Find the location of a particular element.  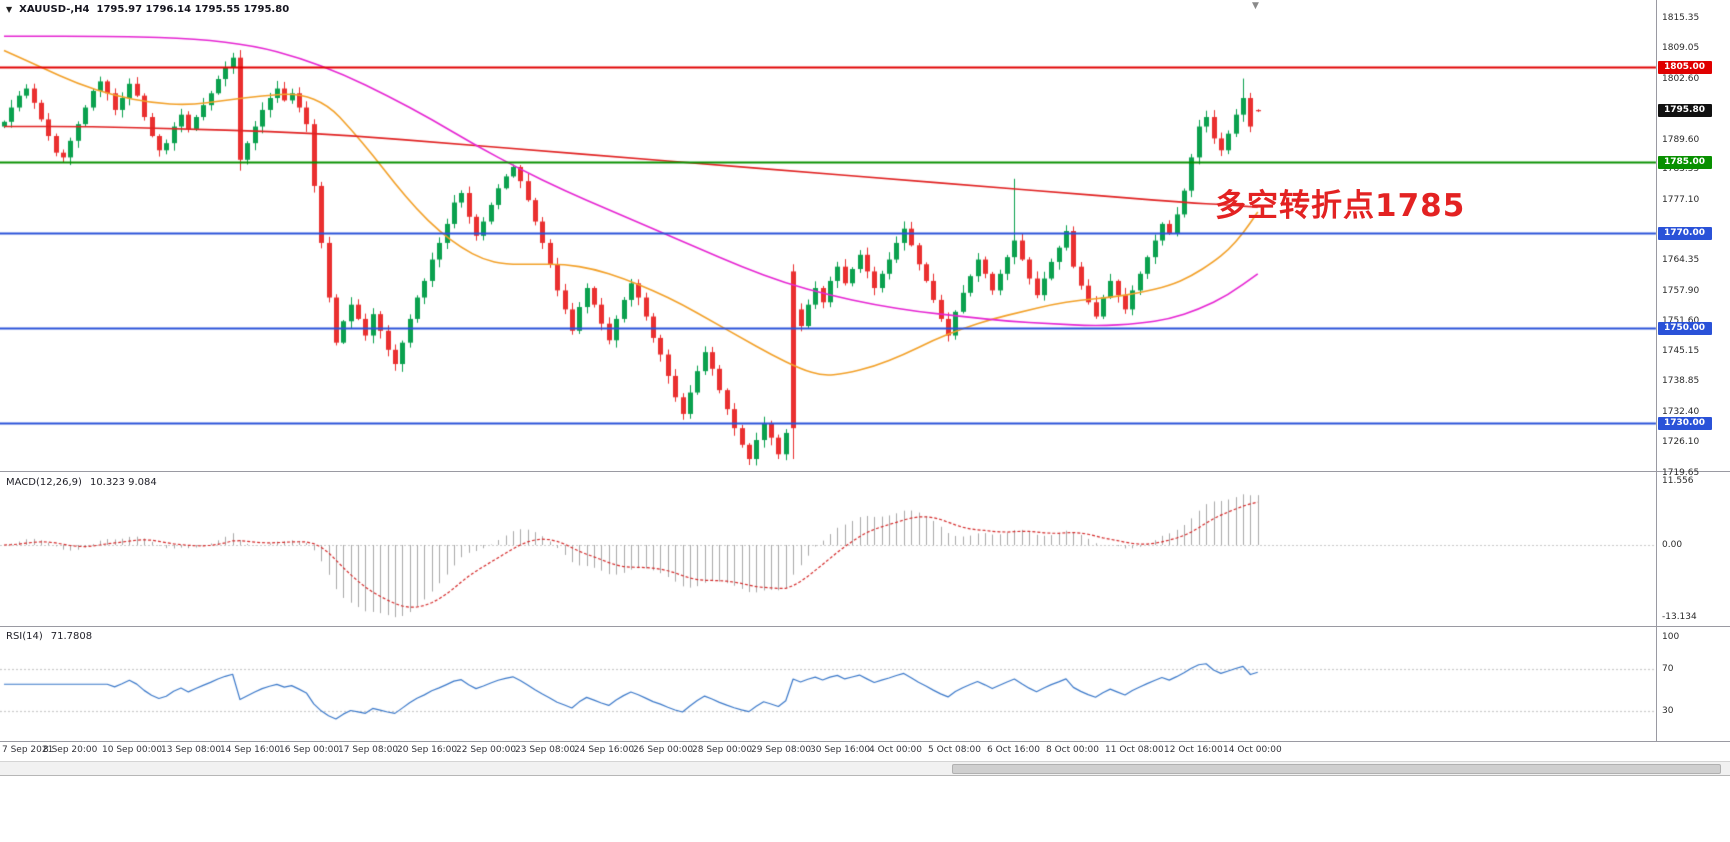

rsi-axis-label: 70 is located at coordinates (1668, 668).